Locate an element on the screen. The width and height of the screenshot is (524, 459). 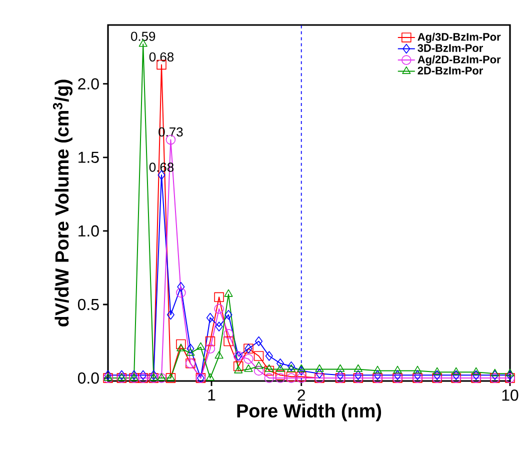
annotation: 0.68 is located at coordinates (161, 57).